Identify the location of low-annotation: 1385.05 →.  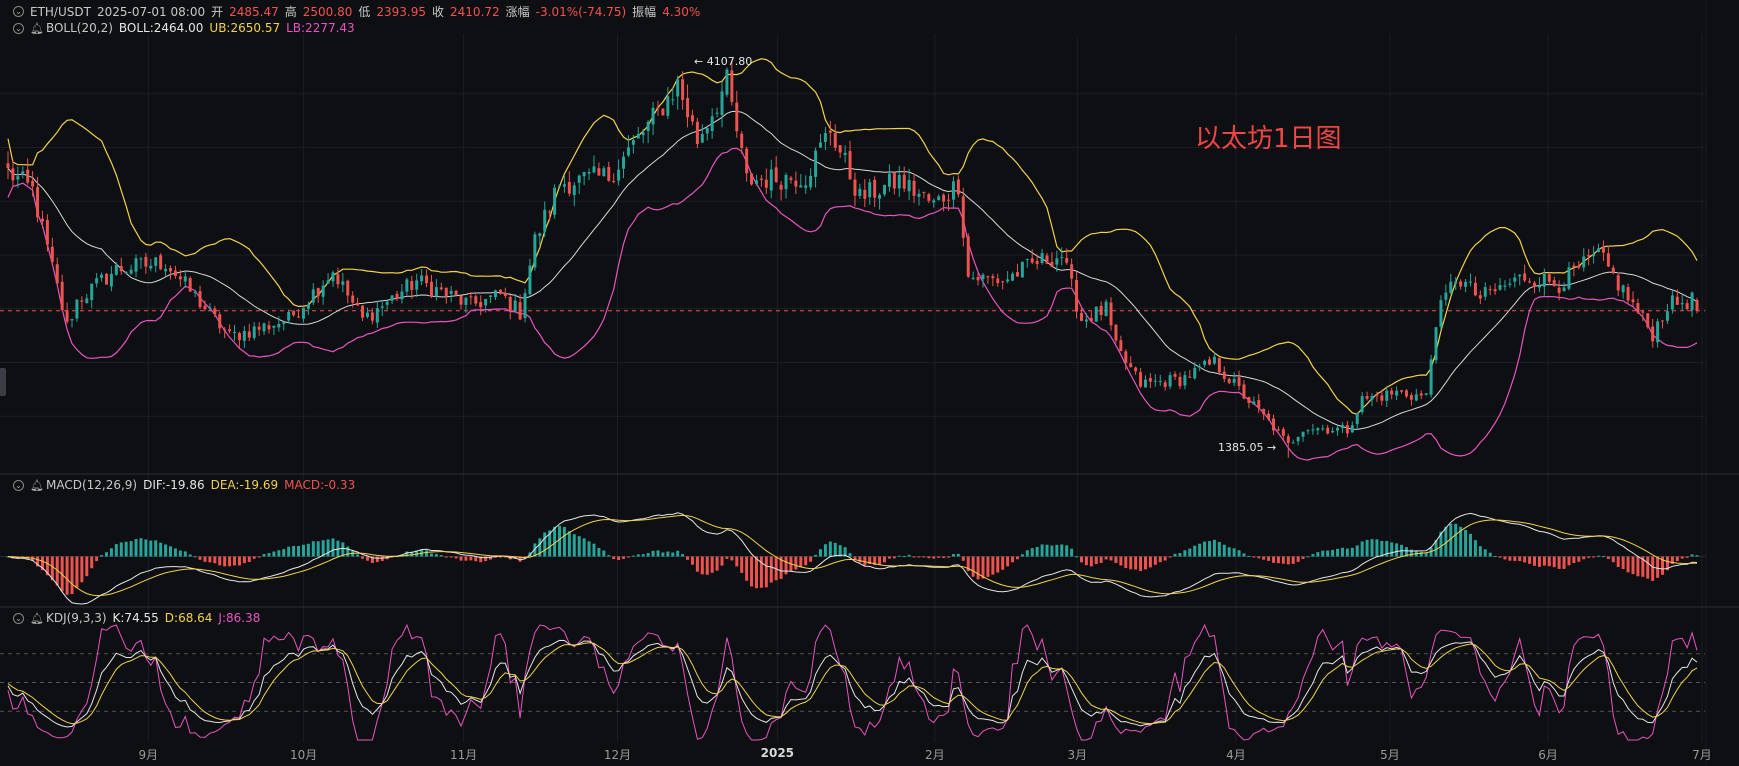
(1247, 447).